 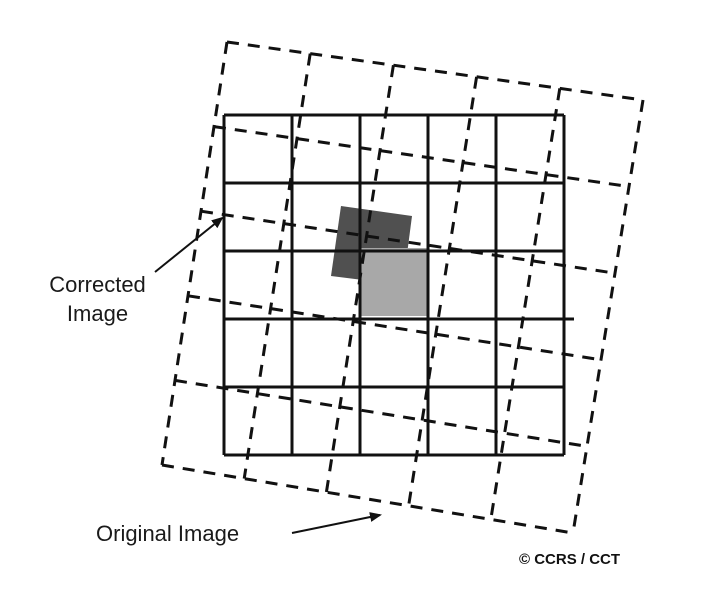 I want to click on original-image-arrow, so click(x=336, y=523).